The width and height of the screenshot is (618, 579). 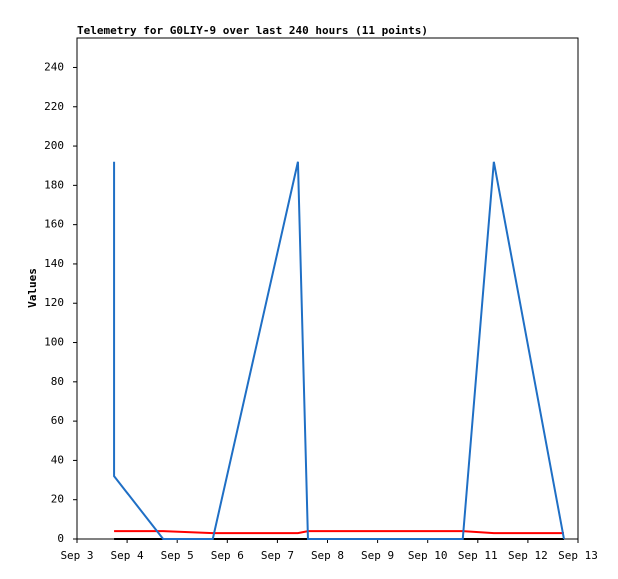 I want to click on y-tick-label: 220, so click(x=54, y=106).